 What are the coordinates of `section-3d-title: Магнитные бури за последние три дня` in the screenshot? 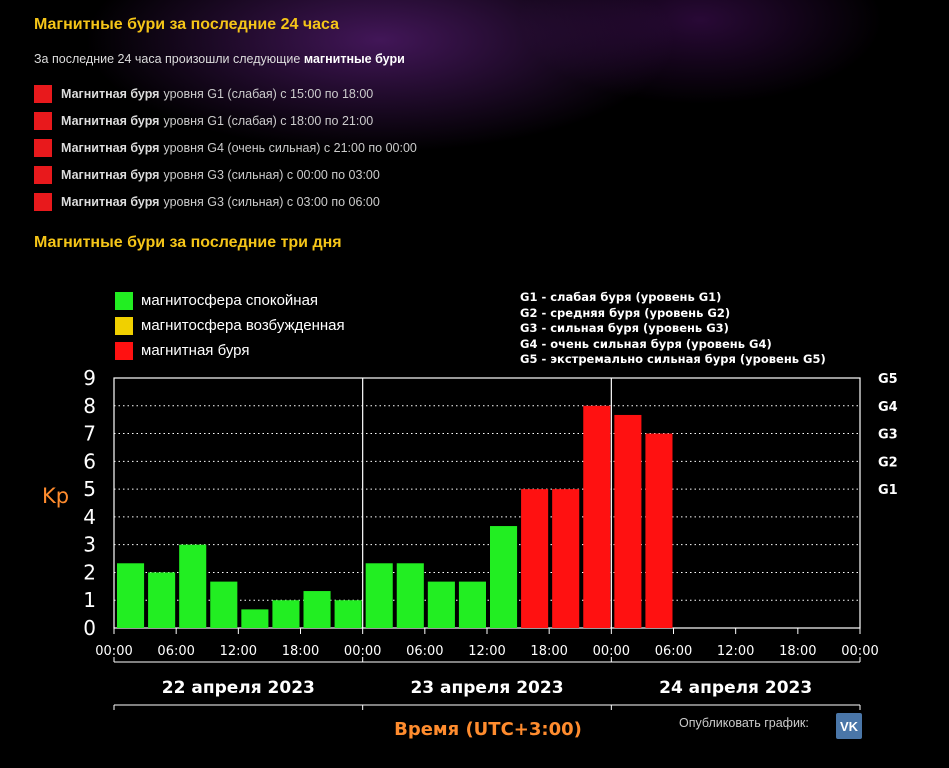 It's located at (188, 242).